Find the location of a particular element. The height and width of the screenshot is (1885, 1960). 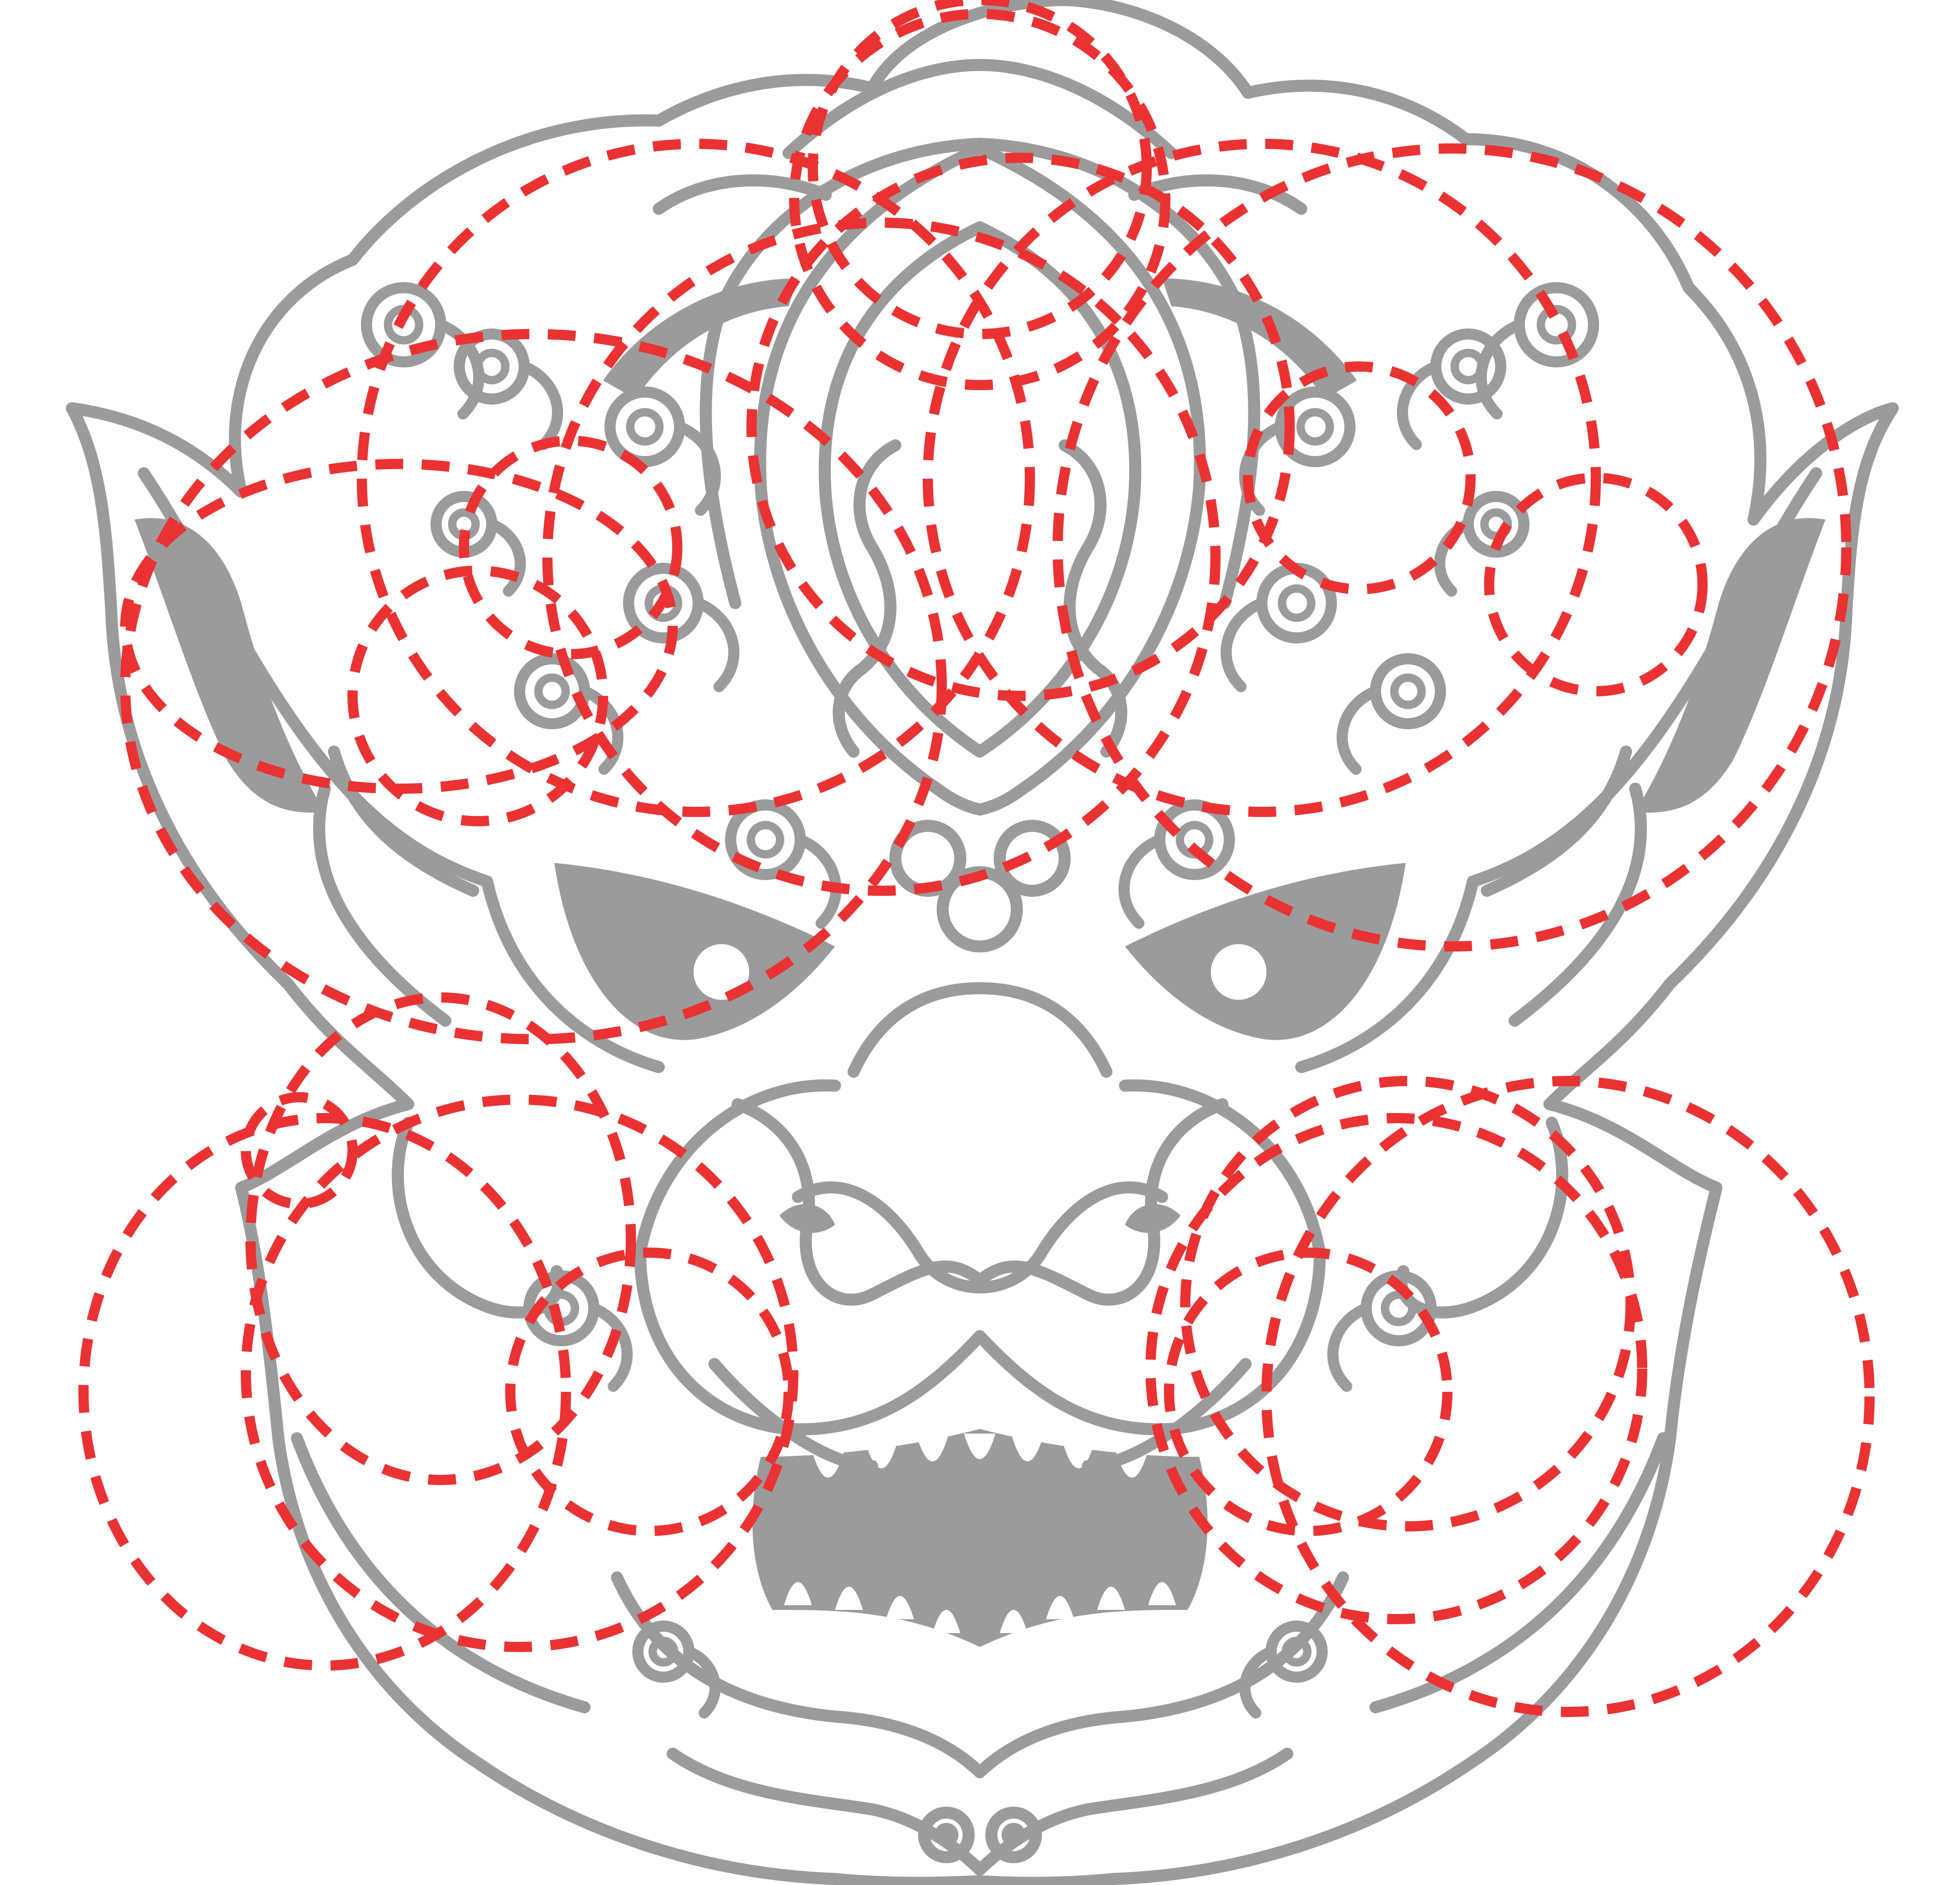

teeth is located at coordinates (980, 1495).